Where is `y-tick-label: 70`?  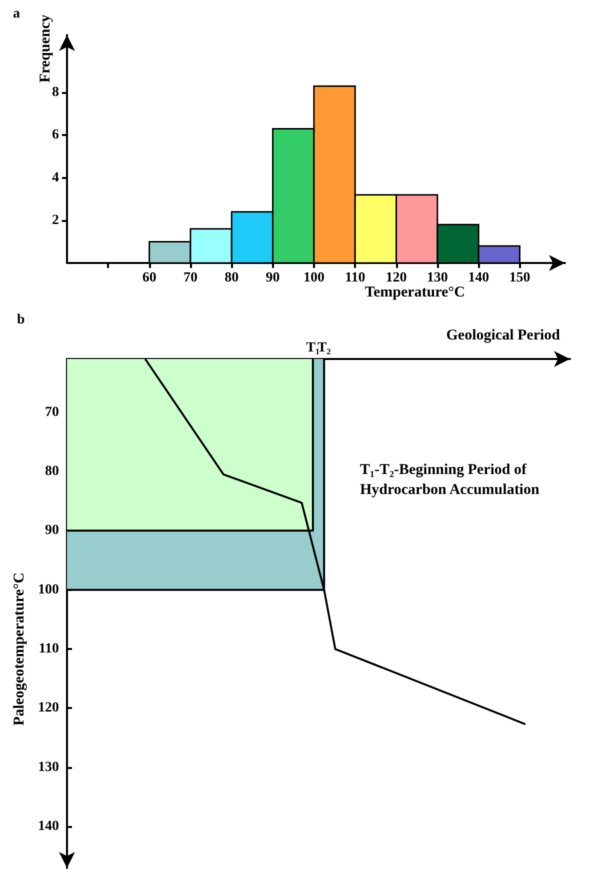 y-tick-label: 70 is located at coordinates (52, 412).